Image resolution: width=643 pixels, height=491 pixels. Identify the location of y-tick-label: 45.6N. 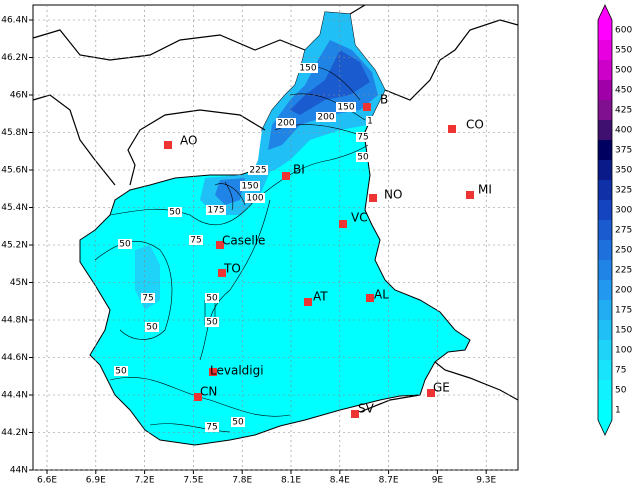
(14, 171).